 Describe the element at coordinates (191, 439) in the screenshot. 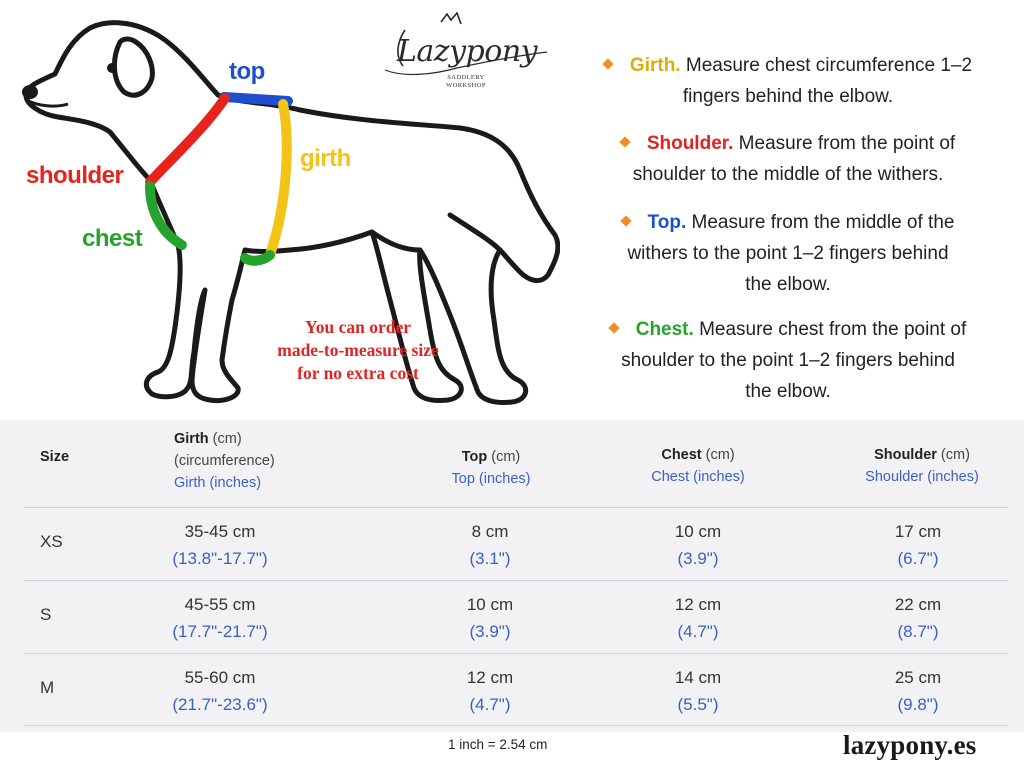

I see `header-girth-label: Girth` at that location.